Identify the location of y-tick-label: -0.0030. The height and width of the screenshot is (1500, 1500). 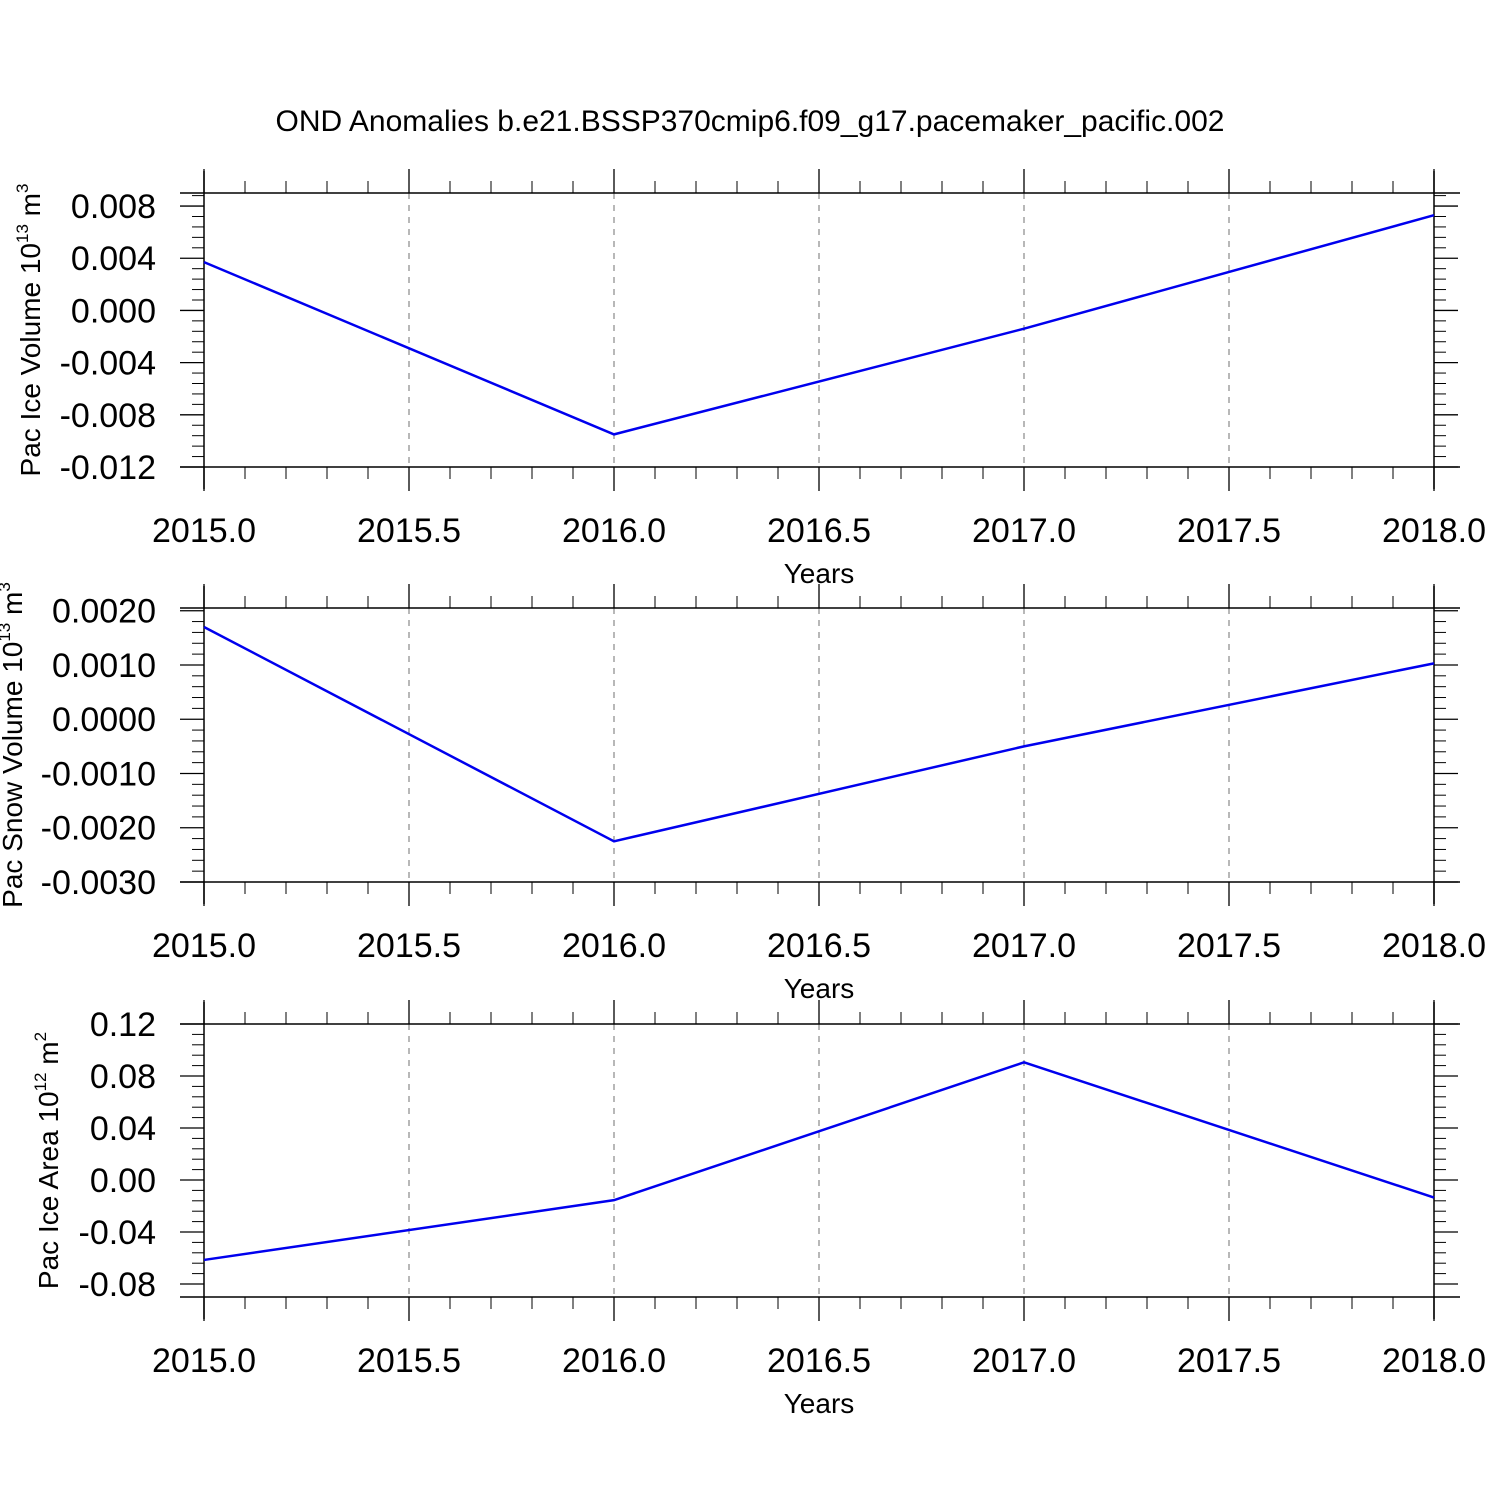
(98, 883).